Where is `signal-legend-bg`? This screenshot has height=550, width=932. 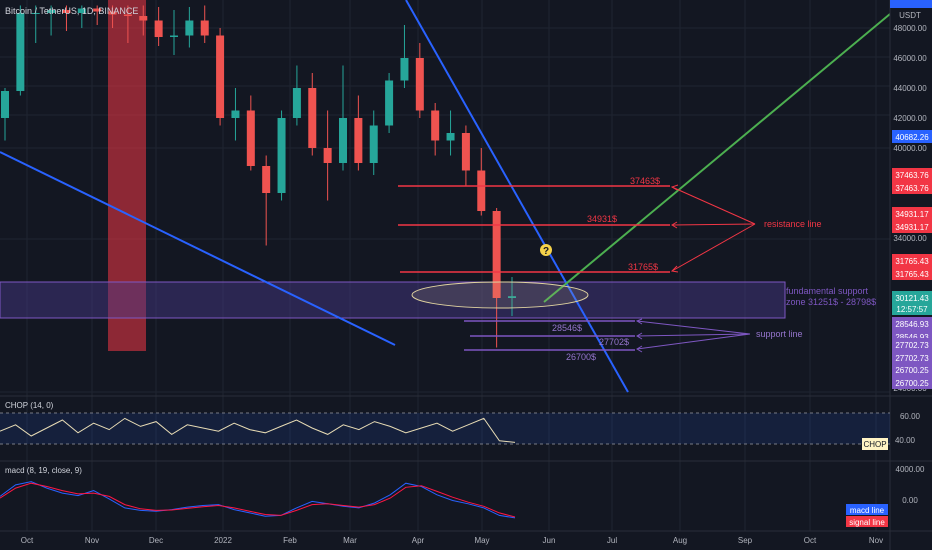
signal-legend-bg is located at coordinates (867, 521).